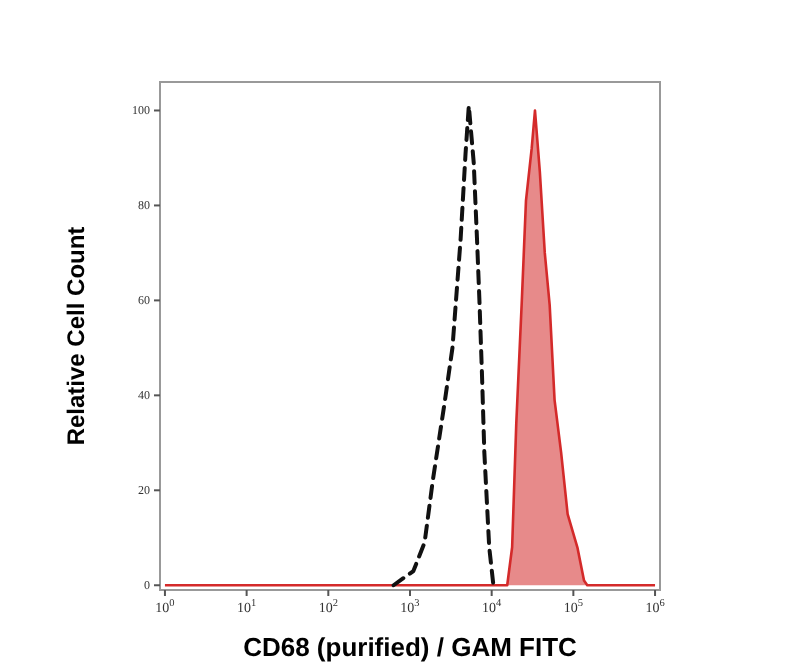 This screenshot has width=800, height=668. What do you see at coordinates (76, 336) in the screenshot?
I see `y-axis-title: Relative Cell Count` at bounding box center [76, 336].